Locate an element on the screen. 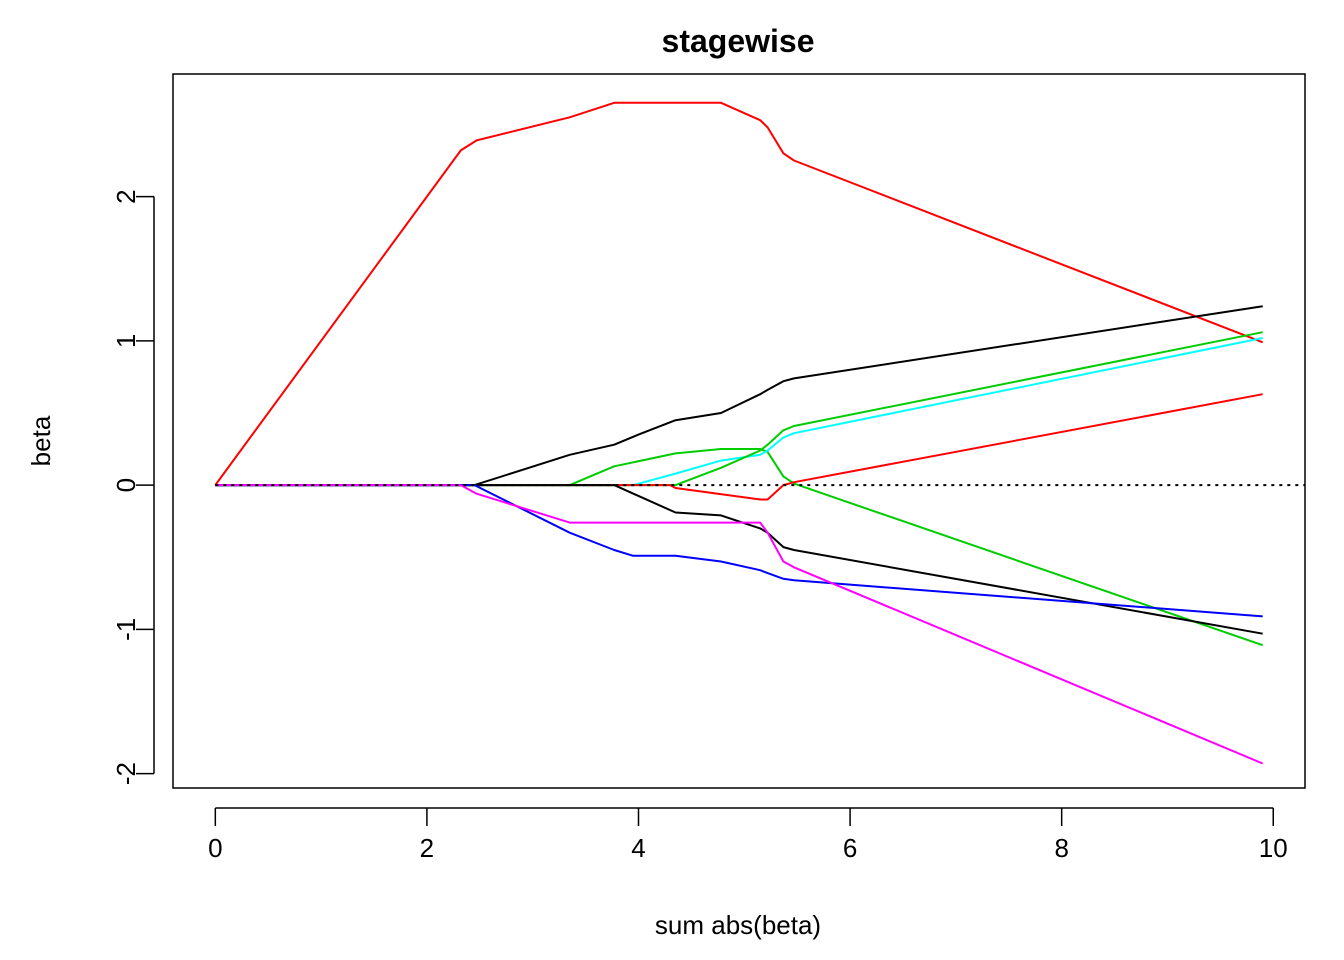 The height and width of the screenshot is (960, 1344). x-tick-label: 10 is located at coordinates (1273, 848).